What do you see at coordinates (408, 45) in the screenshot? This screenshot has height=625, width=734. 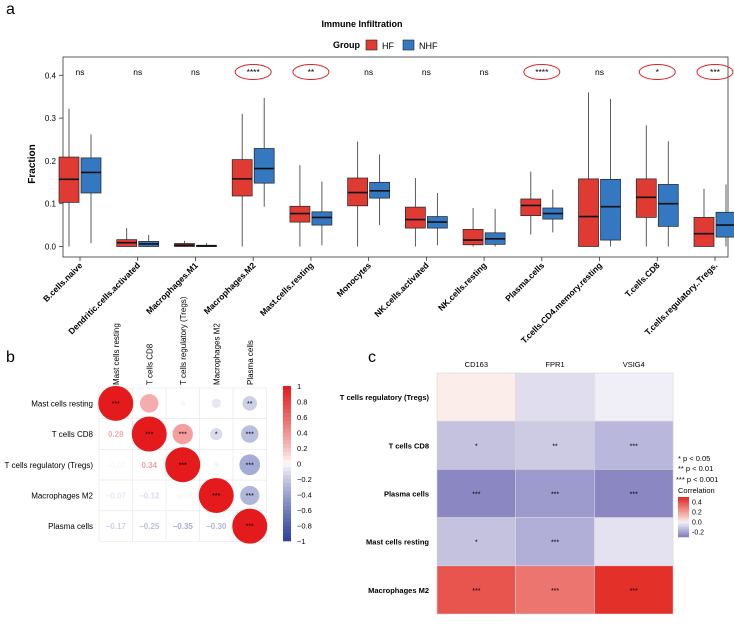 I see `legend-swatch-nhf` at bounding box center [408, 45].